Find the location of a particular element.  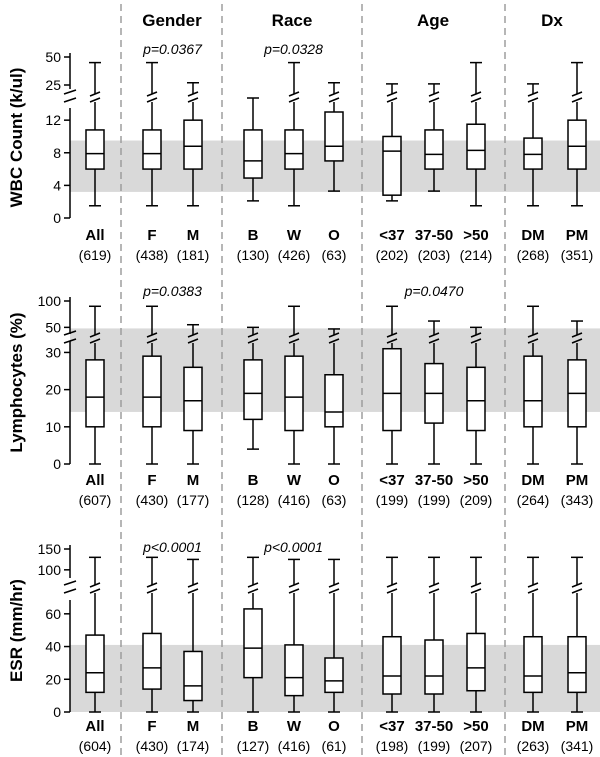

sample-size-label: (207) is located at coordinates (476, 746).